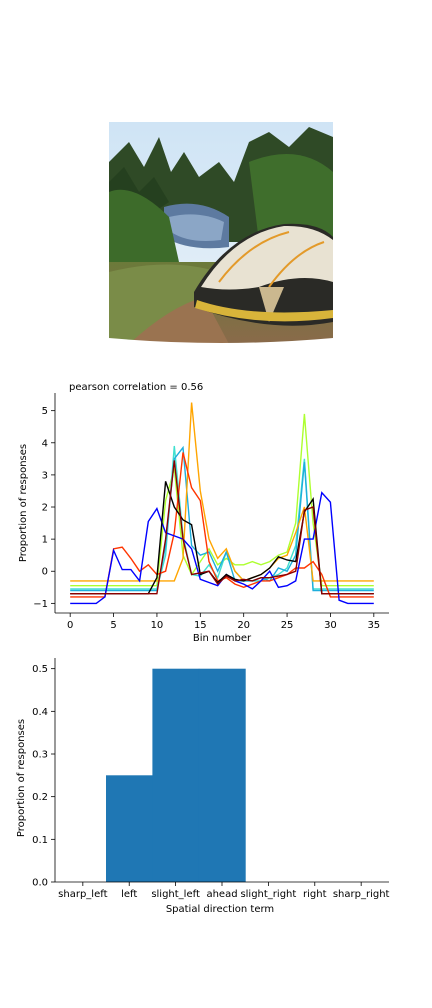  What do you see at coordinates (315, 894) in the screenshot?
I see `x-tick-label: right` at bounding box center [315, 894].